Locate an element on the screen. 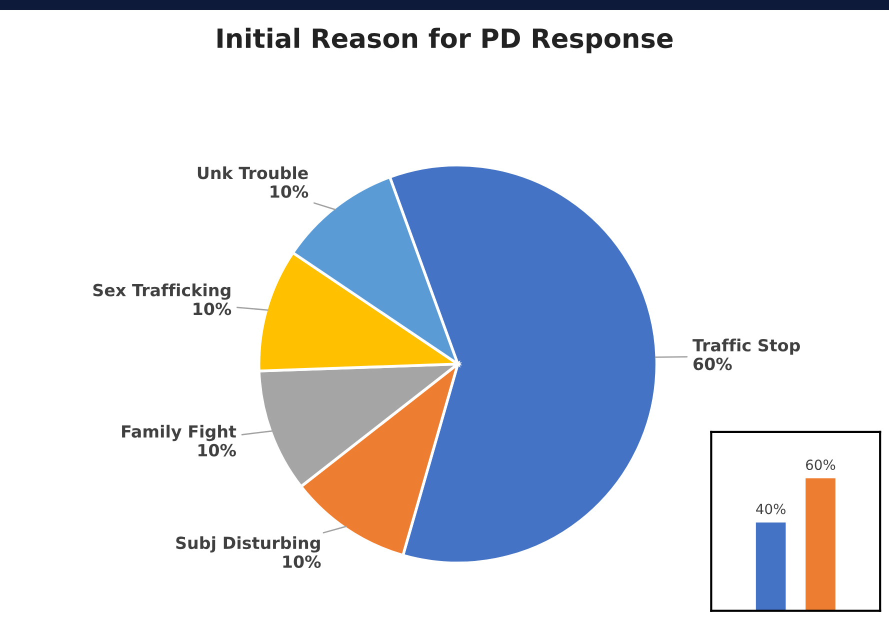 The height and width of the screenshot is (617, 889). slice-label: Subj Disturbing is located at coordinates (248, 544).